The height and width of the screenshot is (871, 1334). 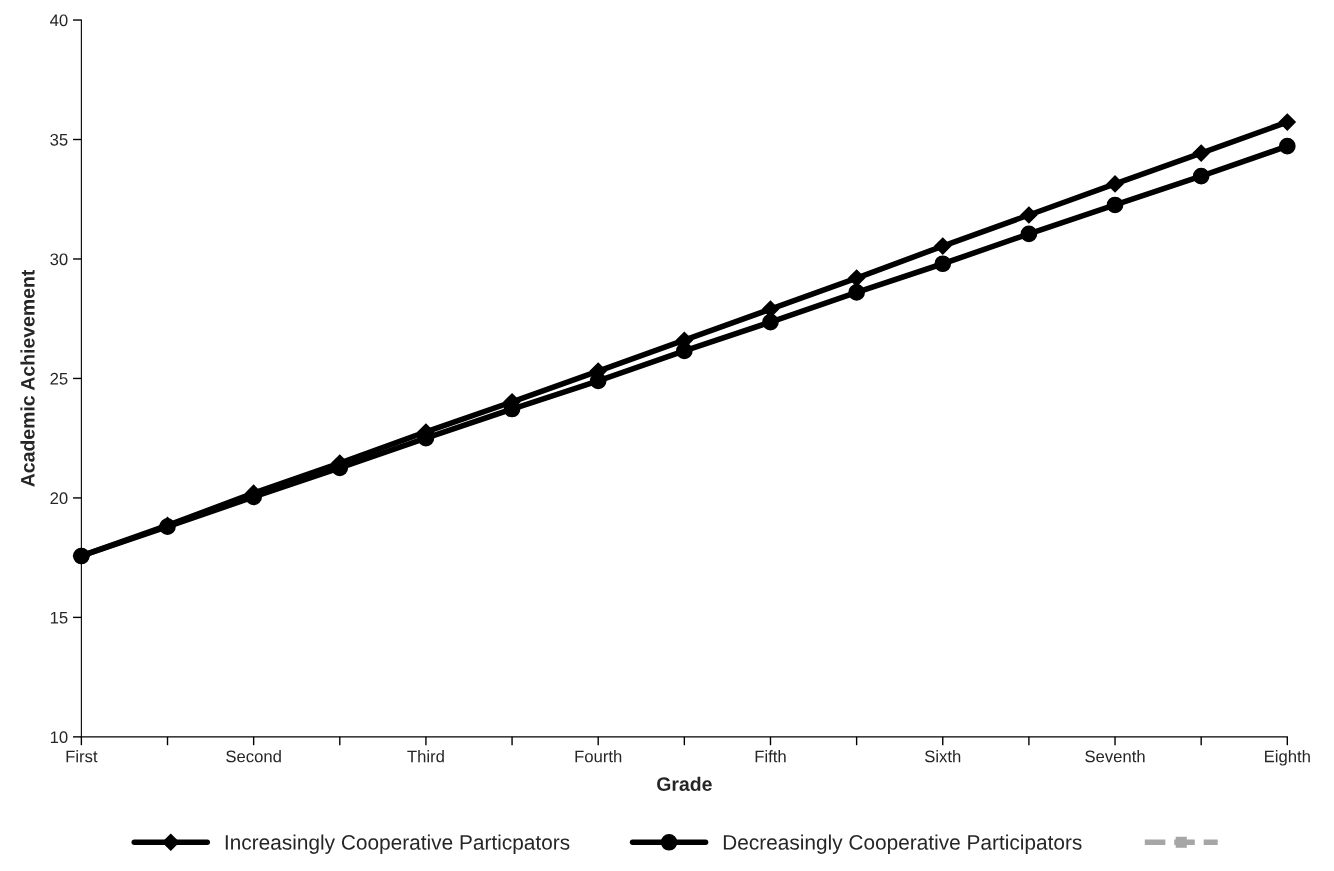 What do you see at coordinates (59, 617) in the screenshot?
I see `y-tick-label: 15` at bounding box center [59, 617].